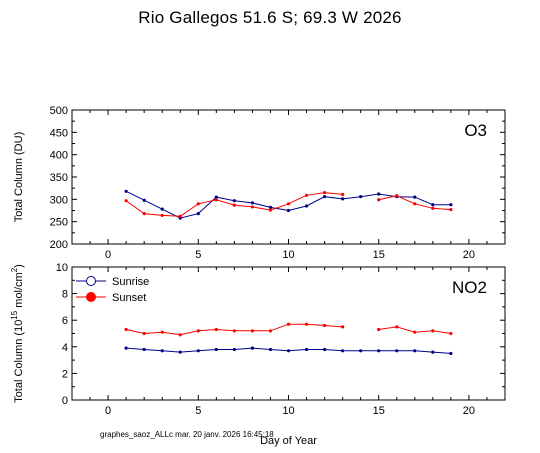 The image size is (540, 453). Describe the element at coordinates (469, 255) in the screenshot. I see `x-tick-label: 20` at that location.